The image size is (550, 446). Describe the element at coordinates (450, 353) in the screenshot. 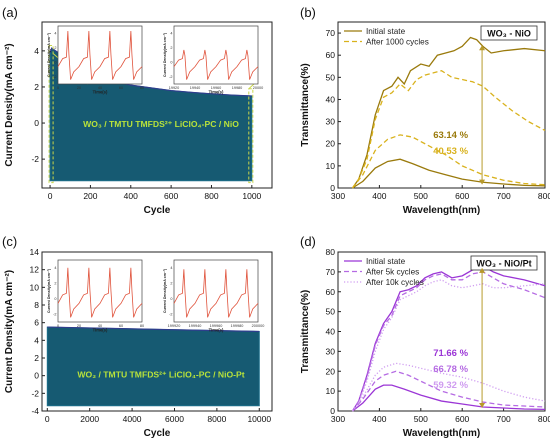

I see `delta-t-value: 71.66 %` at that location.